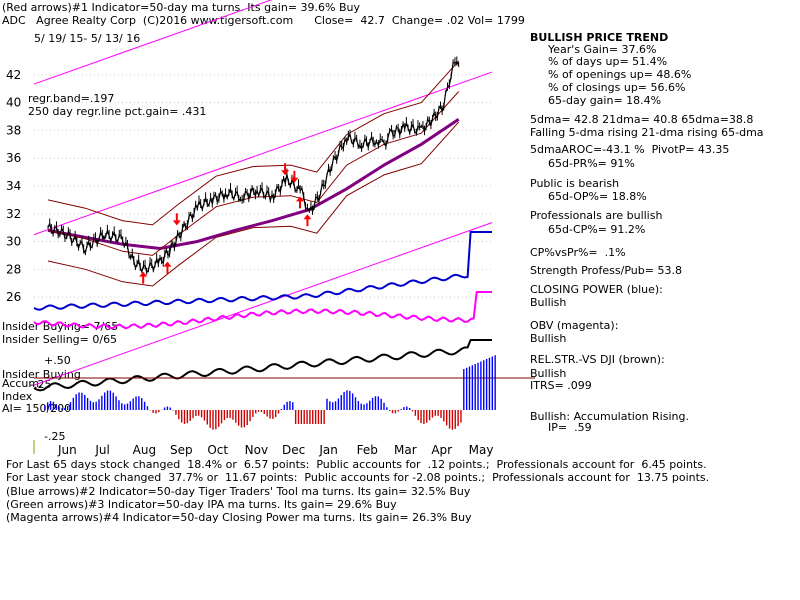  I want to click on y-tick-label: 36, so click(13, 158).